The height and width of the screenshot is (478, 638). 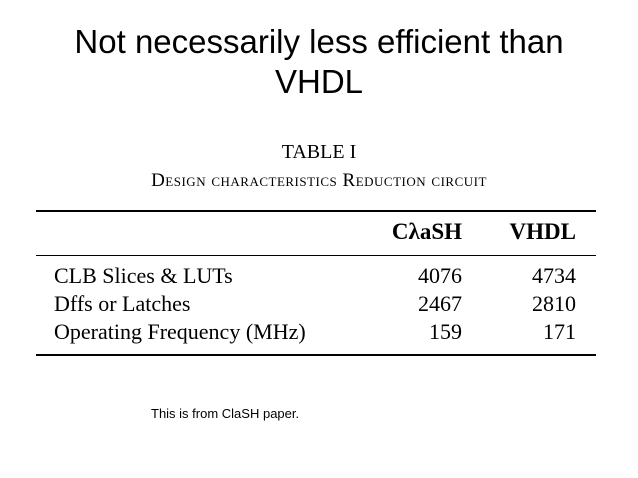 I want to click on table-caption-title: Design characteristics Reduction circuit, so click(x=319, y=180).